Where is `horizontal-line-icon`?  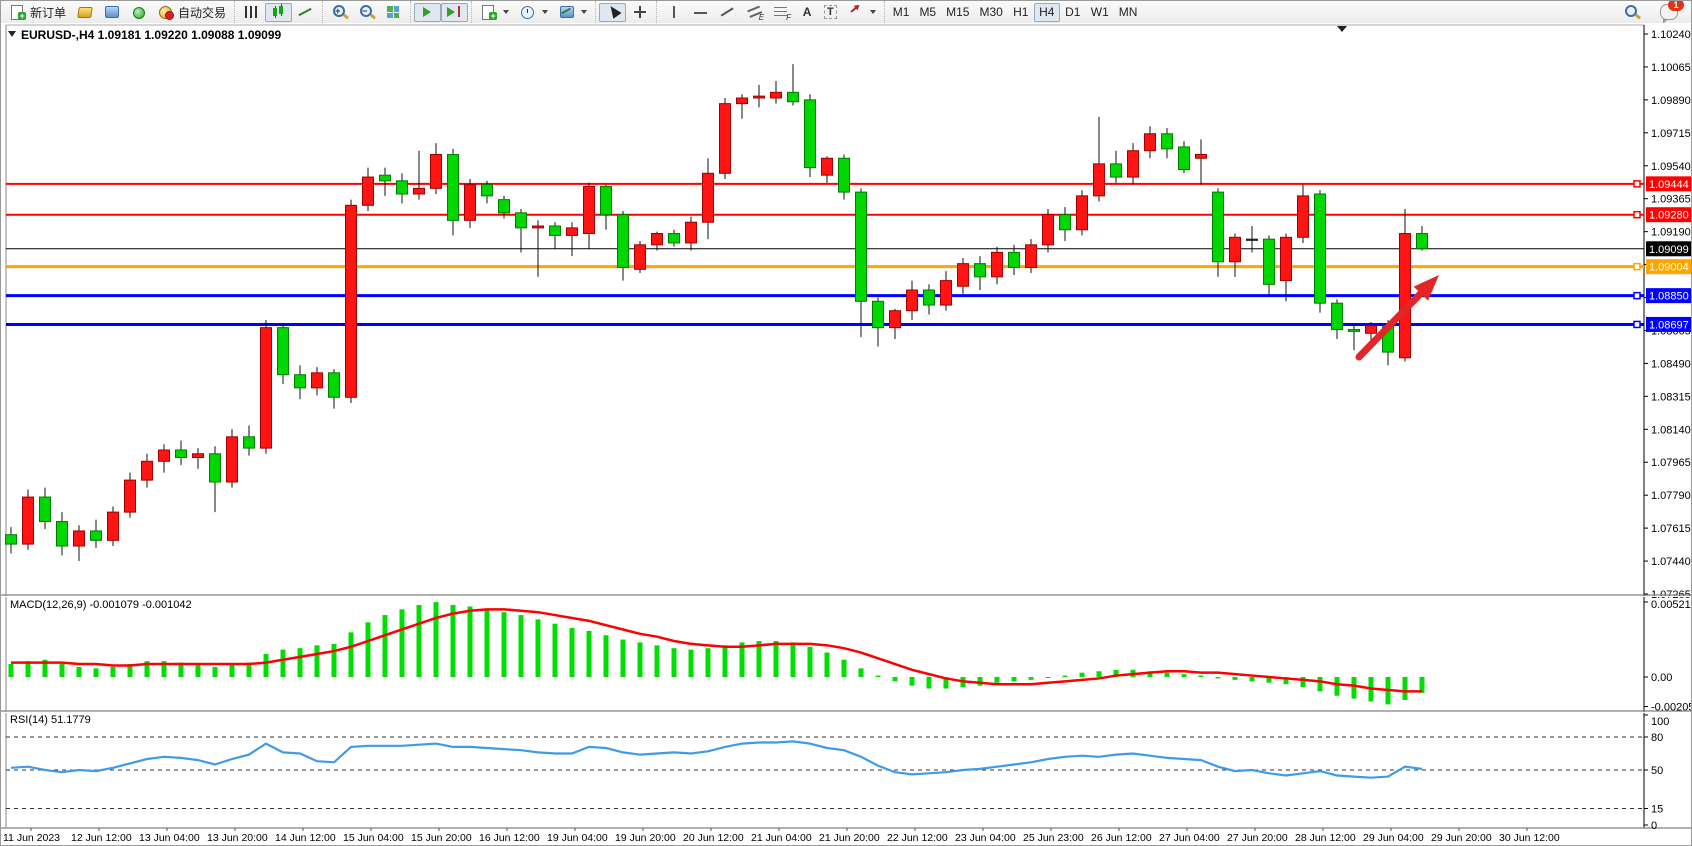 horizontal-line-icon is located at coordinates (700, 12).